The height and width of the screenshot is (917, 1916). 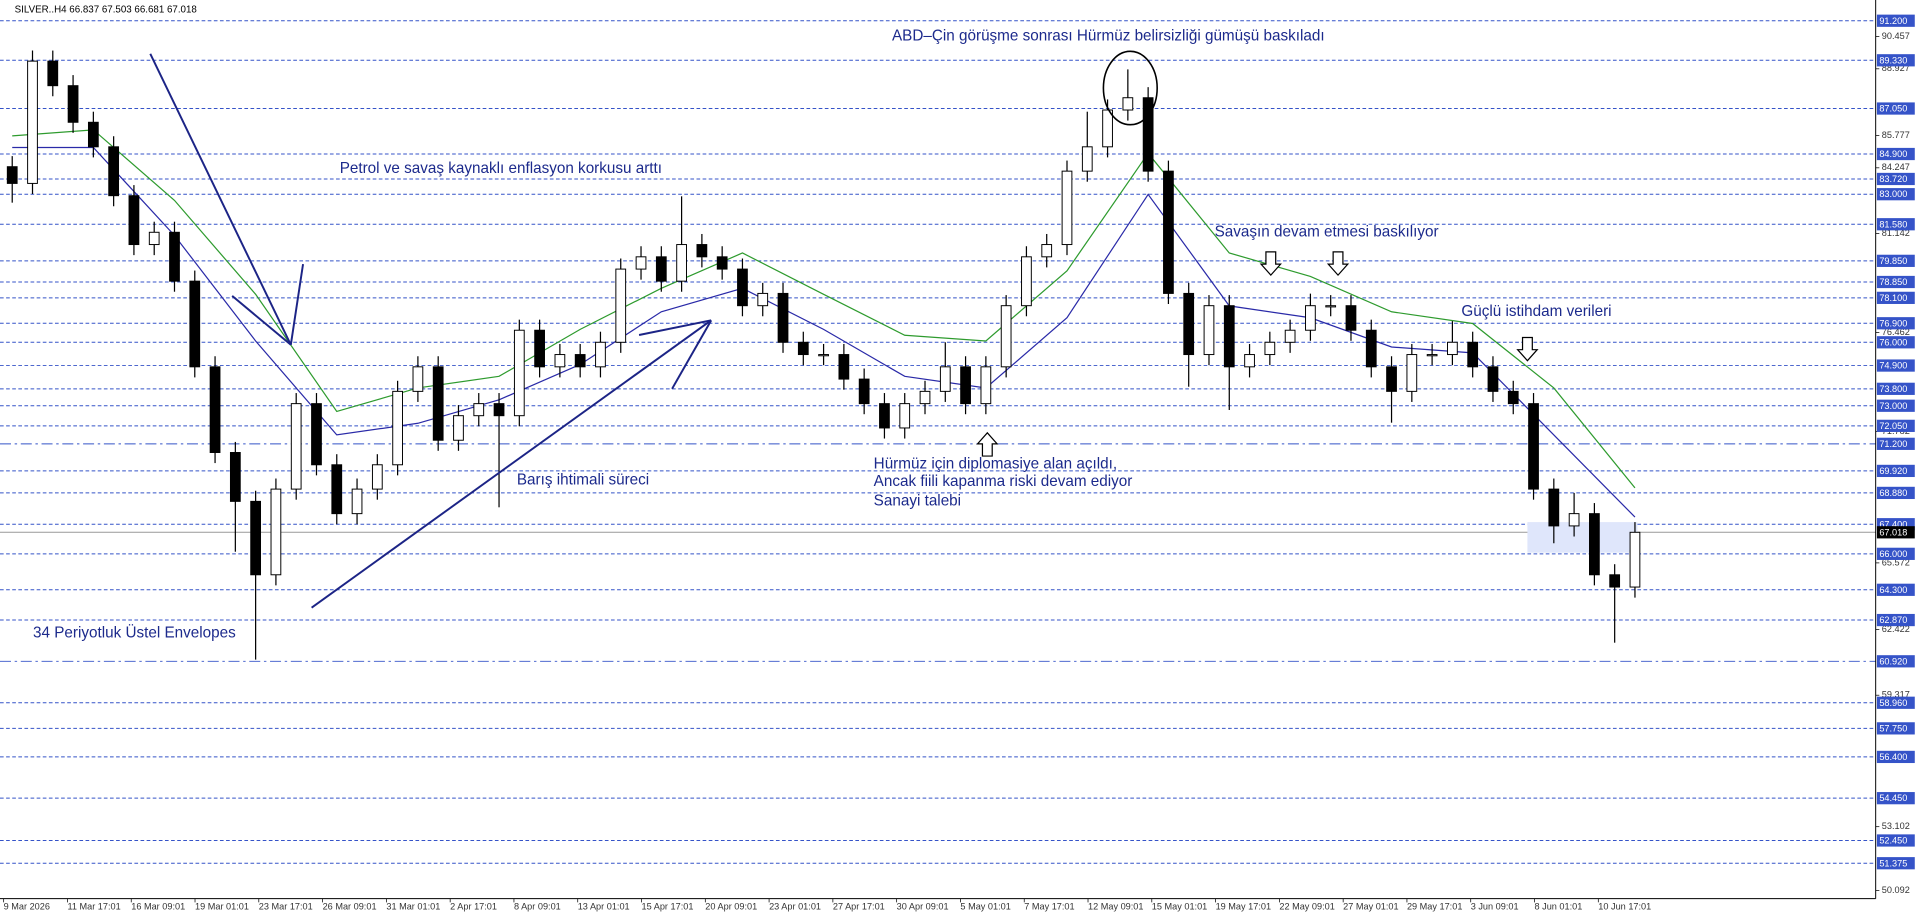 What do you see at coordinates (1893, 298) in the screenshot?
I see `level-label: 78.100` at bounding box center [1893, 298].